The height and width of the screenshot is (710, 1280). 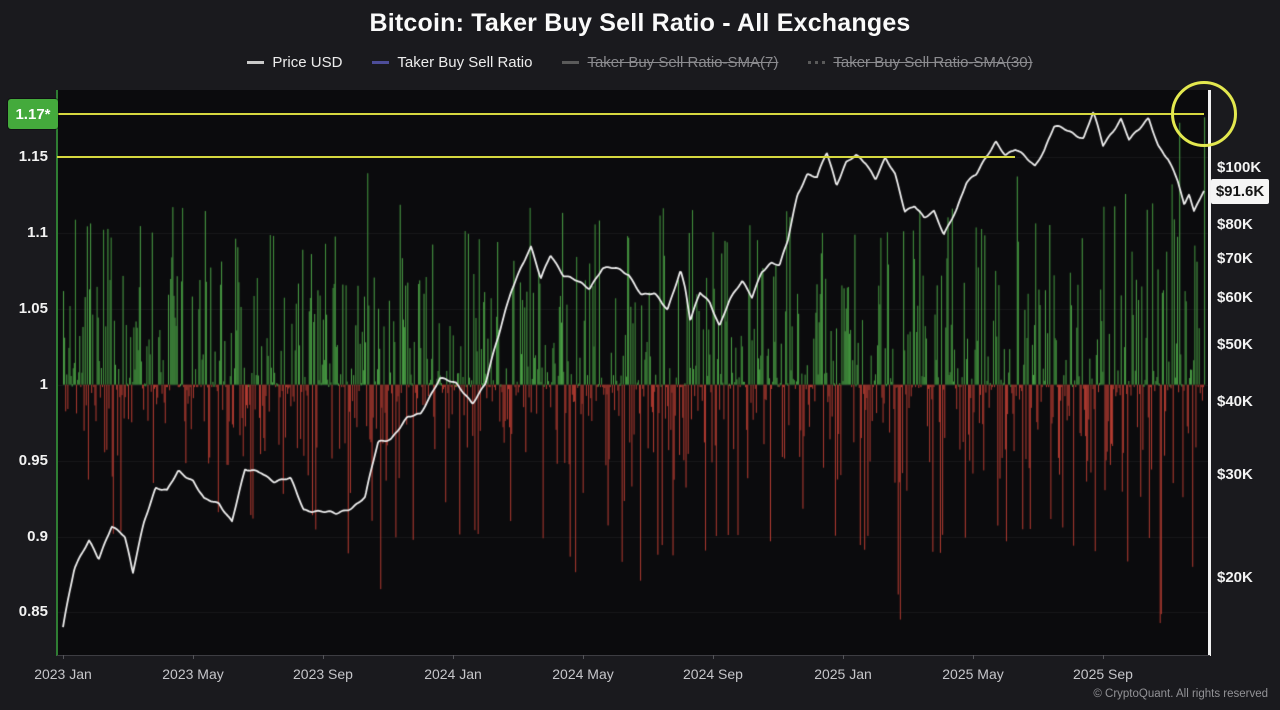 What do you see at coordinates (973, 674) in the screenshot?
I see `x-tick-label: 2025 May` at bounding box center [973, 674].